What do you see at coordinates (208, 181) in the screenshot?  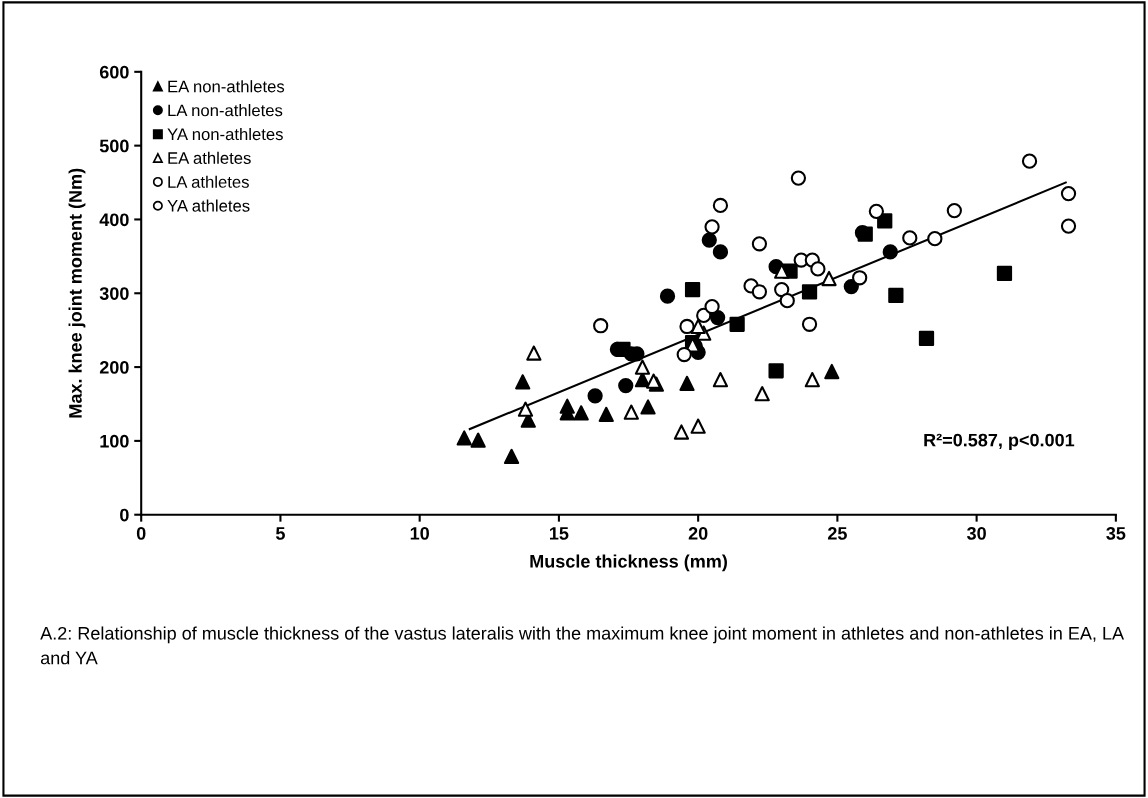 I see `legend-label: LA athletes` at bounding box center [208, 181].